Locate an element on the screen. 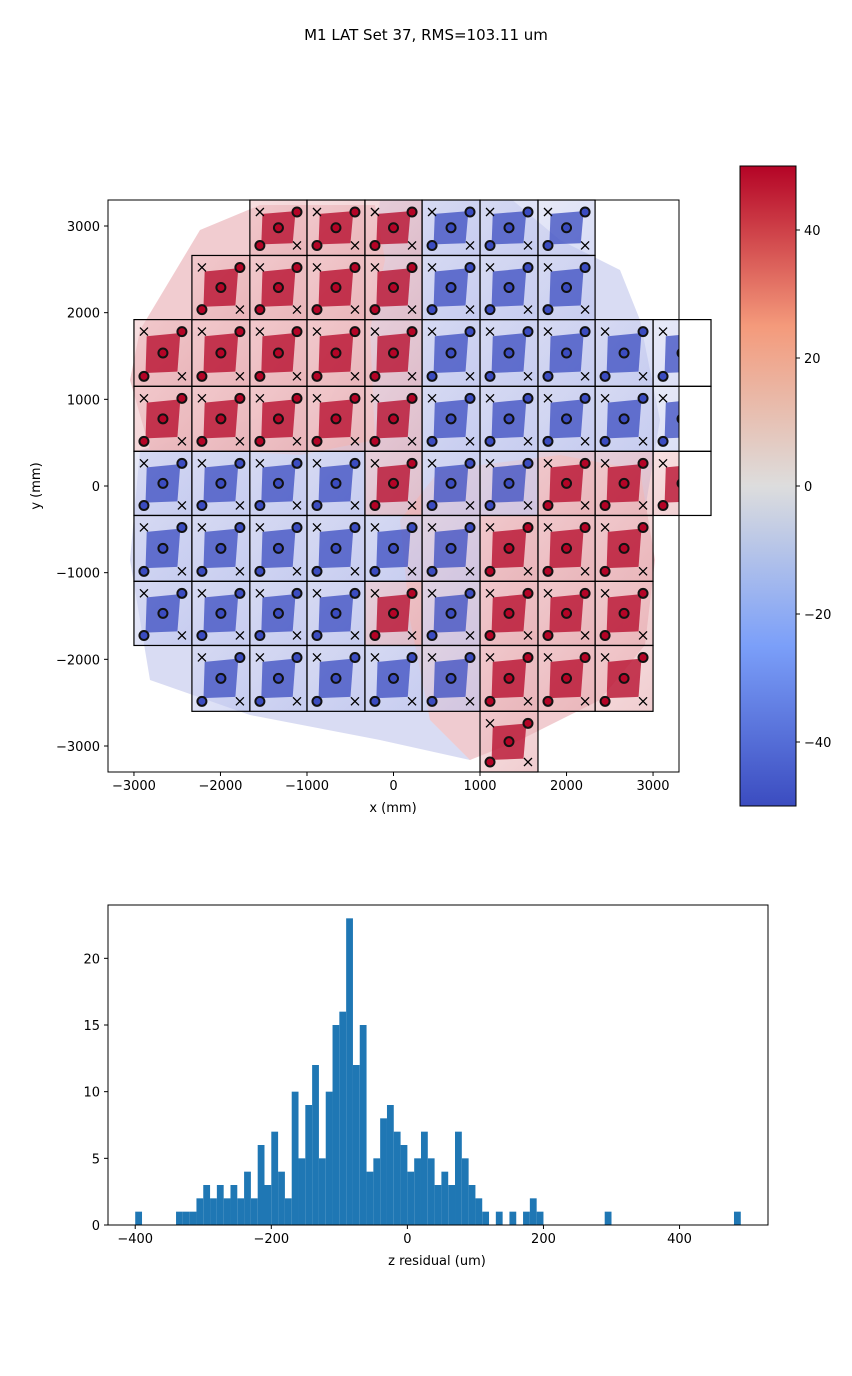  map-y-tick-label: 3000 is located at coordinates (83, 227).